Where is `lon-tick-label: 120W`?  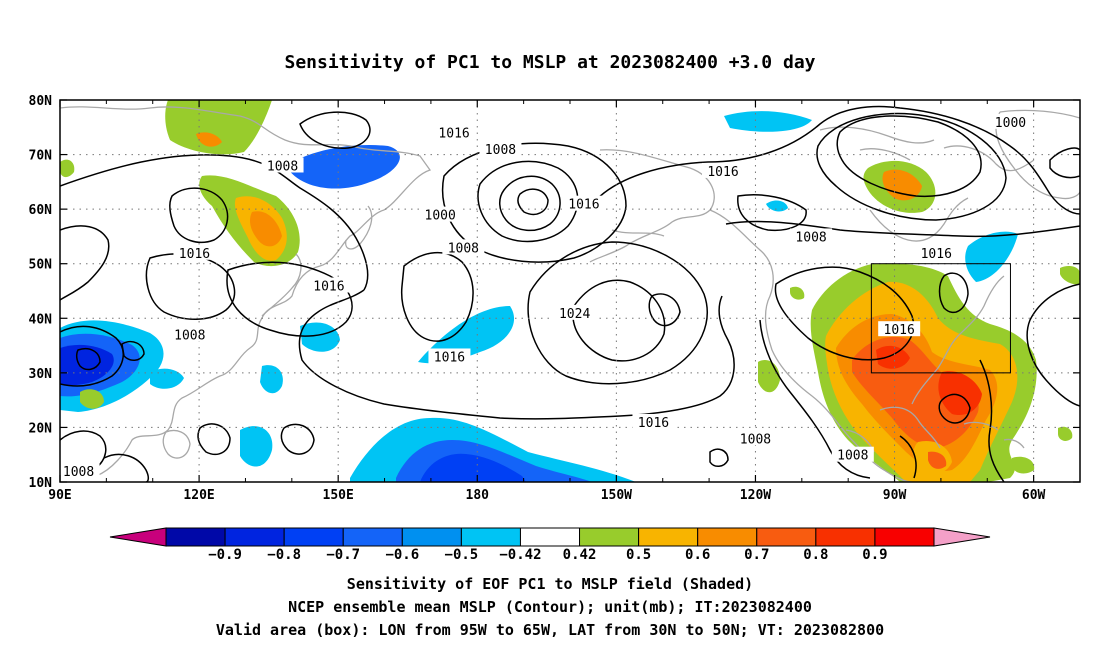 lon-tick-label: 120W is located at coordinates (755, 495).